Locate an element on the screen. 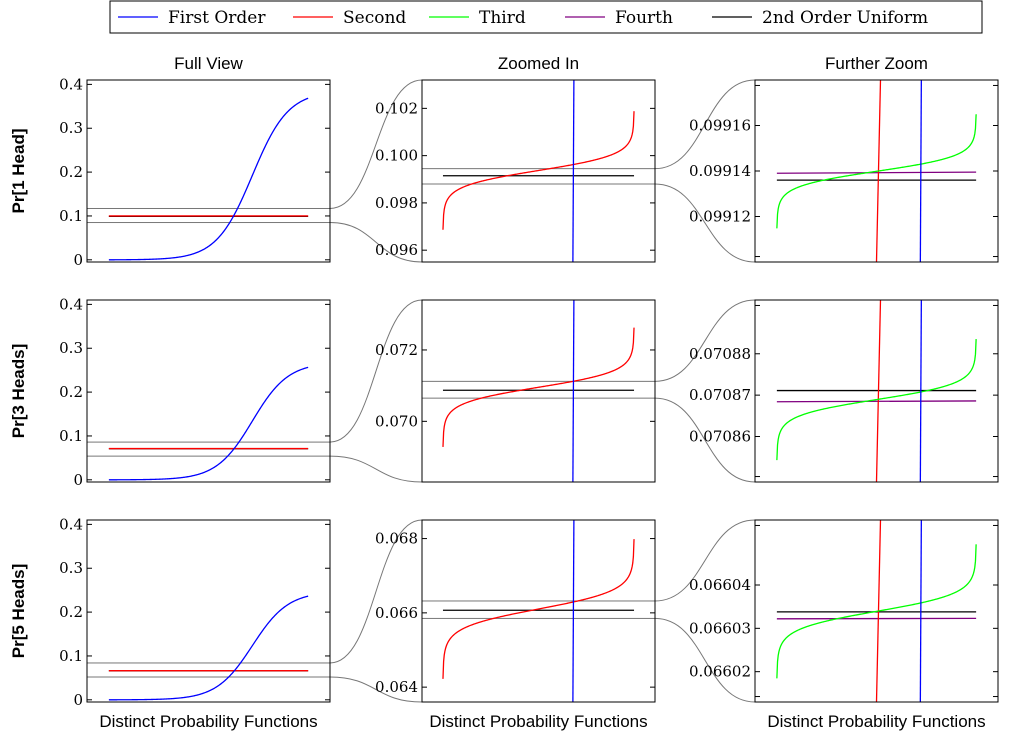  row-labels: Pr[1 Head] Pr[3 Heads] Pr[5 Heads] is located at coordinates (18, 393).